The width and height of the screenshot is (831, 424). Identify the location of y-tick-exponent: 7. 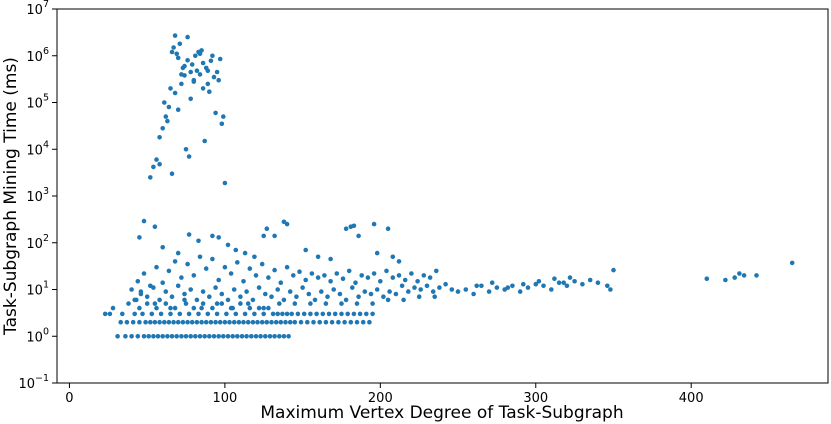
(46, 5).